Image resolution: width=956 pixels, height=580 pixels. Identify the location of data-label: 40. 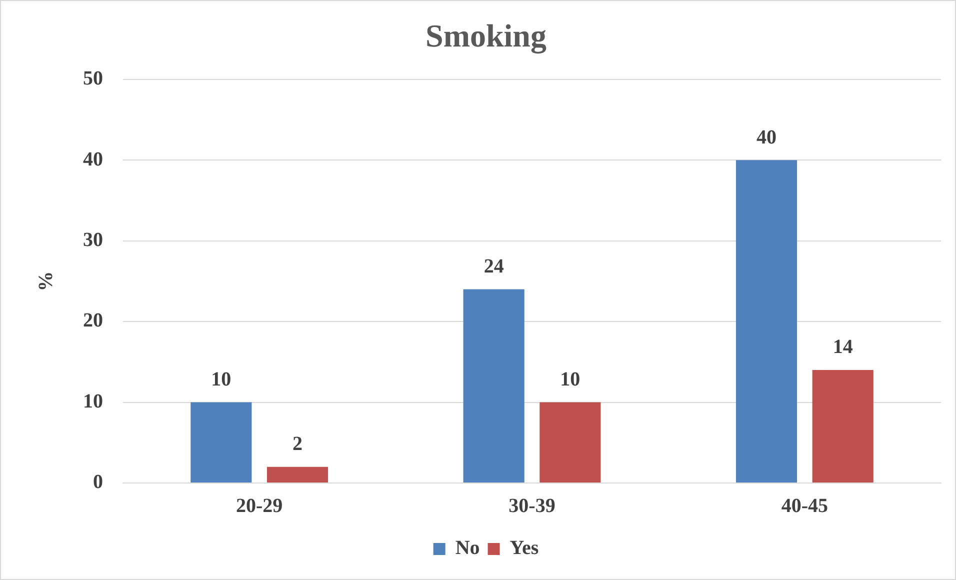
(766, 137).